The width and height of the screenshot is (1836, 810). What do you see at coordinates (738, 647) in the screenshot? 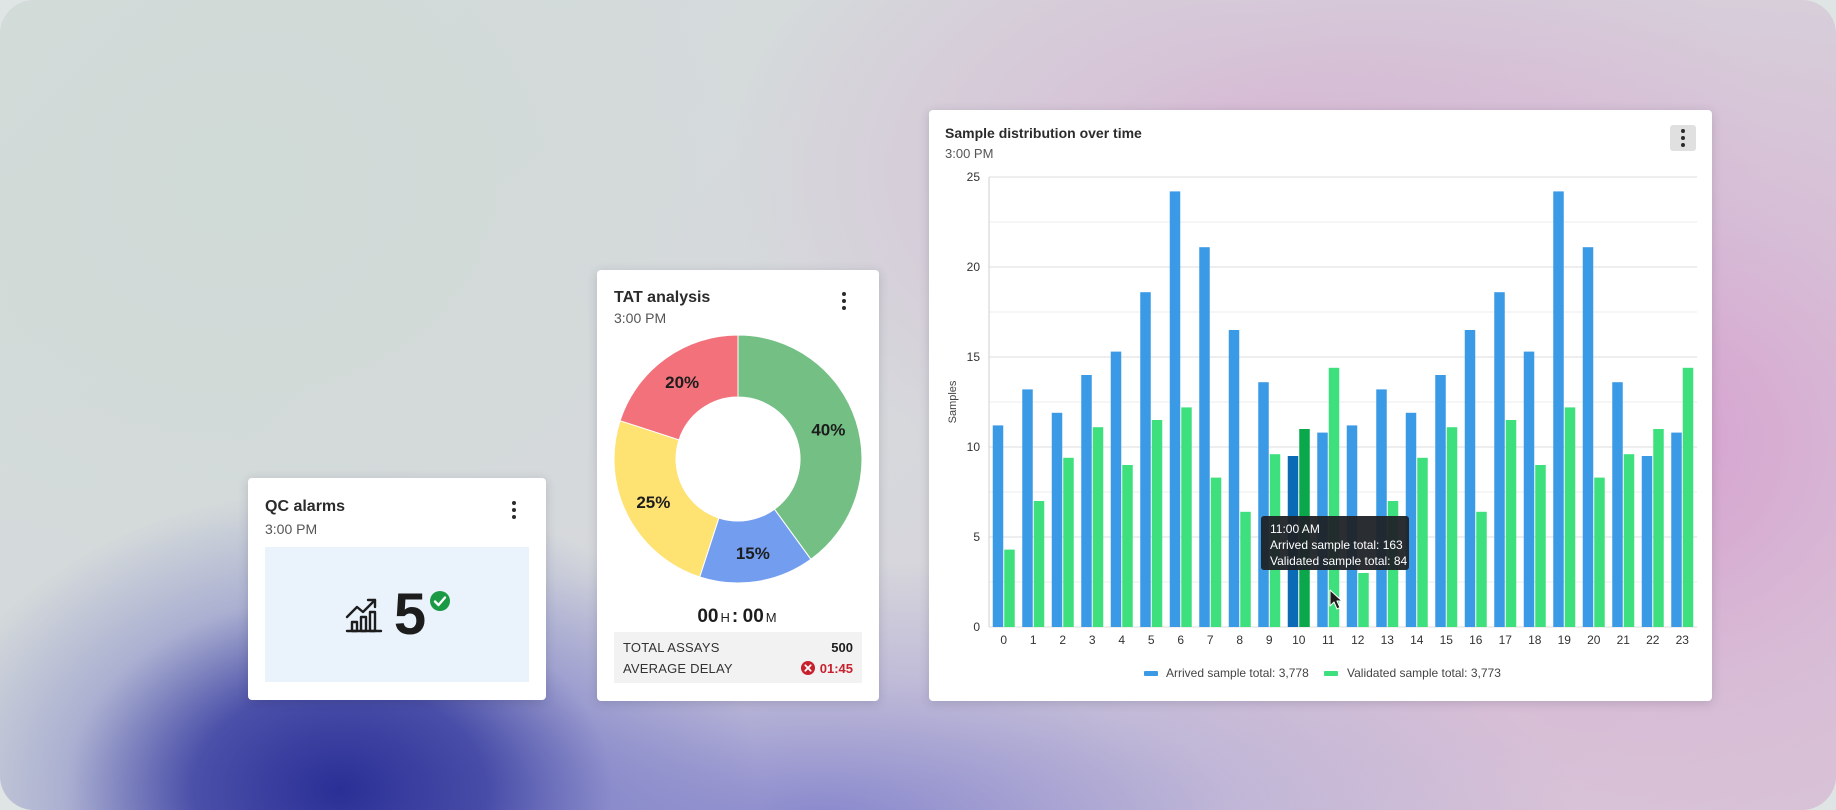
I see `tat-row-total-assays: TOTAL ASSAYS 500` at bounding box center [738, 647].